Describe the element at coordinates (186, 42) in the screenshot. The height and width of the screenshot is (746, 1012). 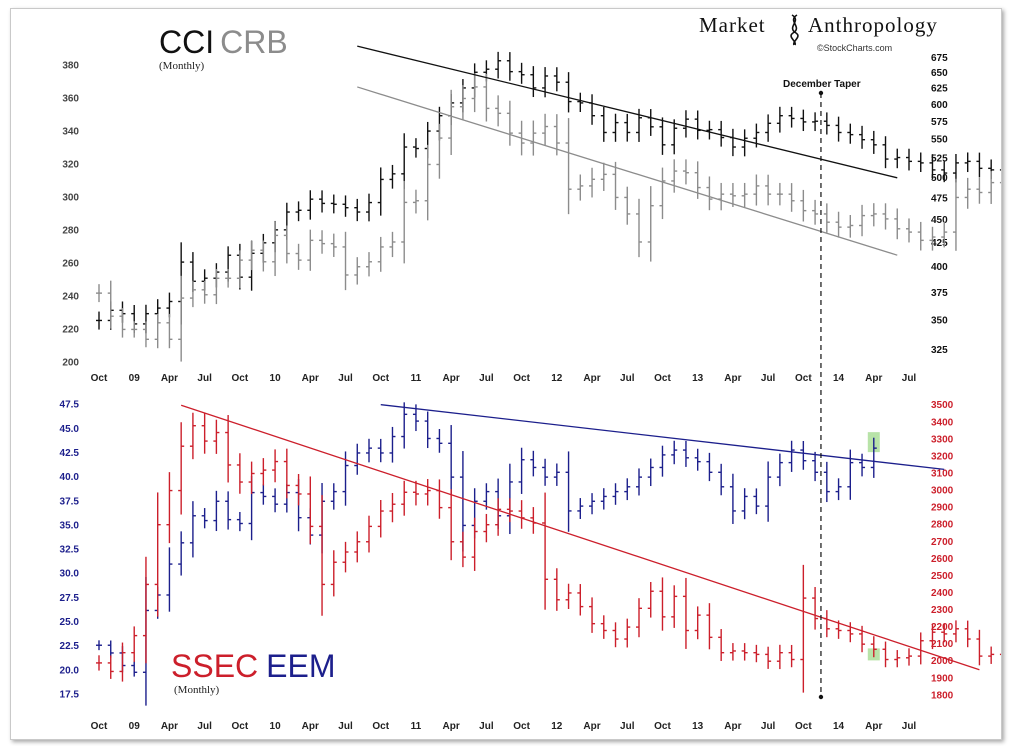
I see `cci-title: CCI` at that location.